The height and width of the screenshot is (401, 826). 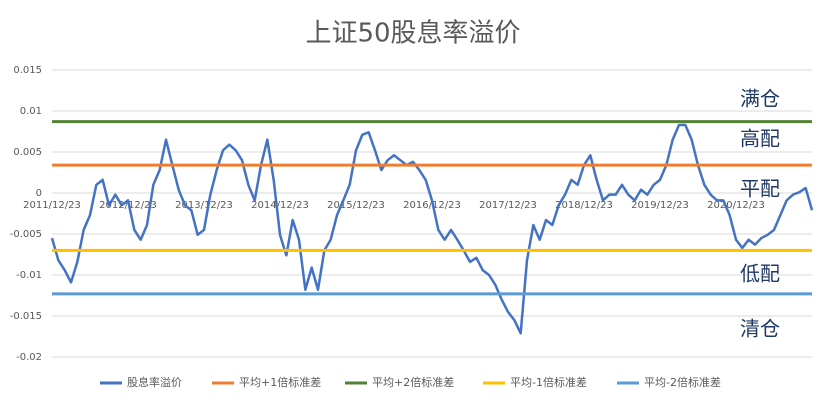 What do you see at coordinates (356, 205) in the screenshot?
I see `x-tick-label: 2015/12/23` at bounding box center [356, 205].